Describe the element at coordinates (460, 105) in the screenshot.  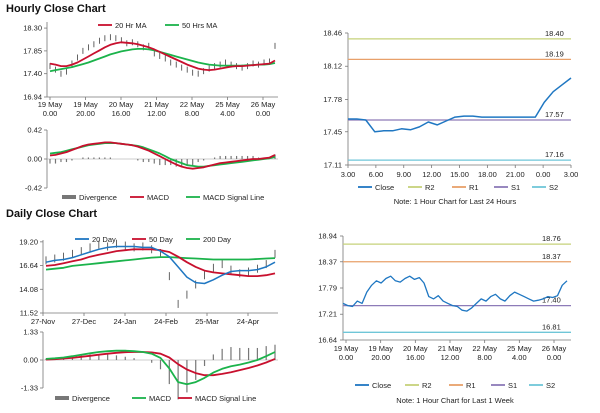
I see `hourly-24h-close-line` at that location.